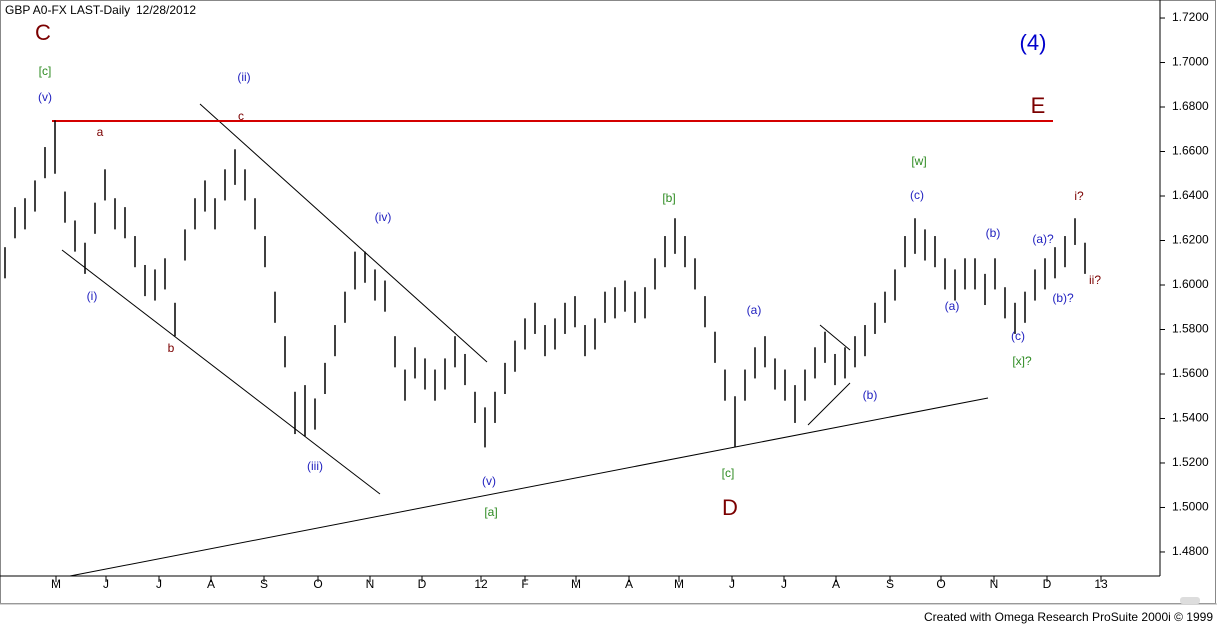 The width and height of the screenshot is (1217, 625). Describe the element at coordinates (1190, 106) in the screenshot. I see `y-tick-label: 1.6800` at that location.